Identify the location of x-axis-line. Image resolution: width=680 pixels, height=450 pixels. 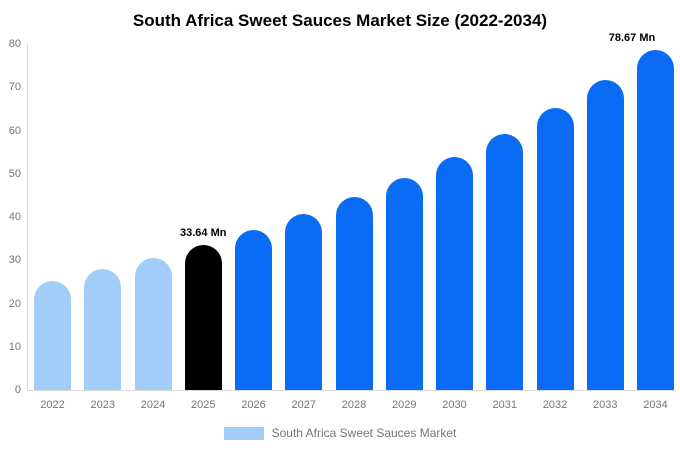
(351, 390).